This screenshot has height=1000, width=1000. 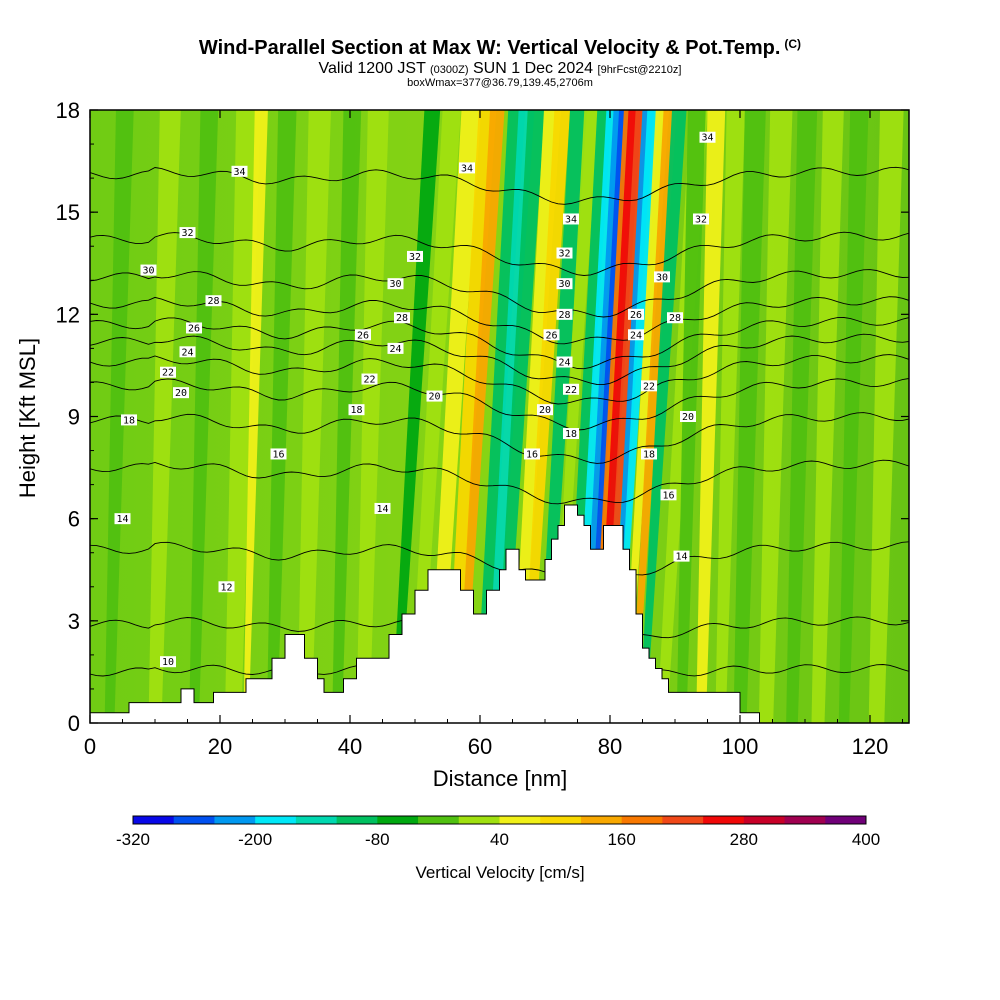 What do you see at coordinates (499, 839) in the screenshot?
I see `colorbar-tick-label: 40` at bounding box center [499, 839].